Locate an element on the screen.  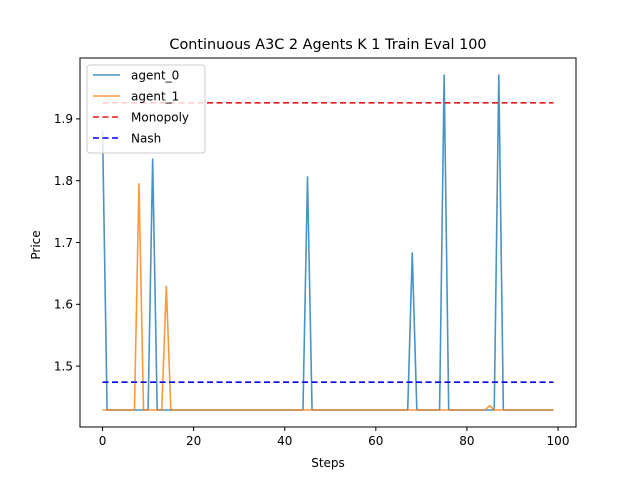
x-tick-label: 60 is located at coordinates (375, 441).